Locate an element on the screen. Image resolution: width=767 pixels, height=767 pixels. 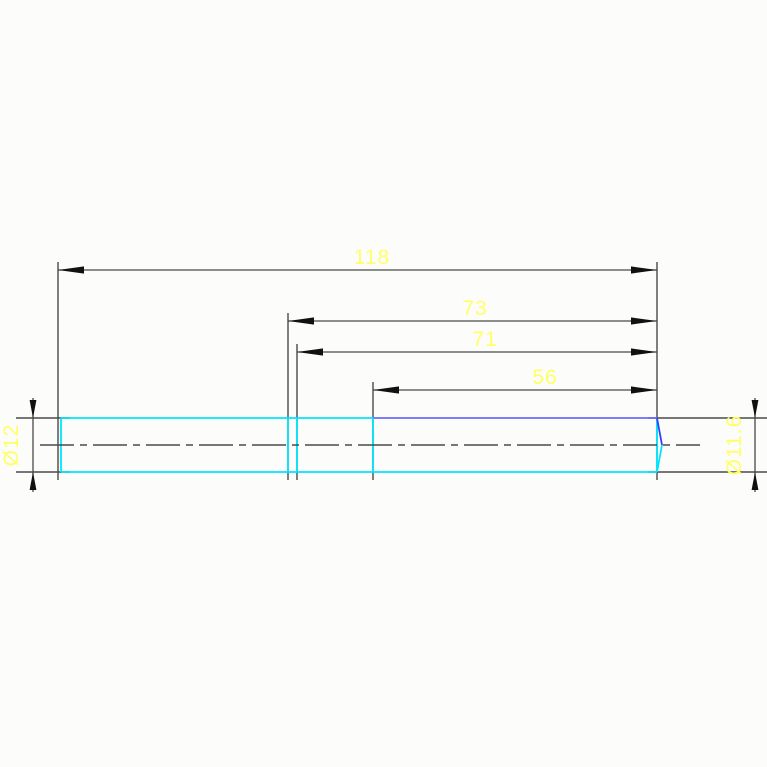
arrowhead-73-right is located at coordinates (644, 321).